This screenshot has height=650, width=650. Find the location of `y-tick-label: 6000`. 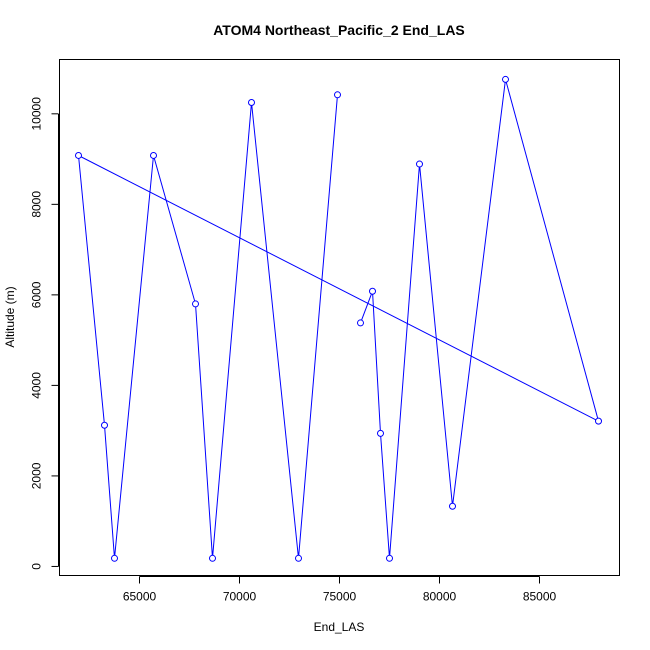

y-tick-label: 6000 is located at coordinates (37, 294).